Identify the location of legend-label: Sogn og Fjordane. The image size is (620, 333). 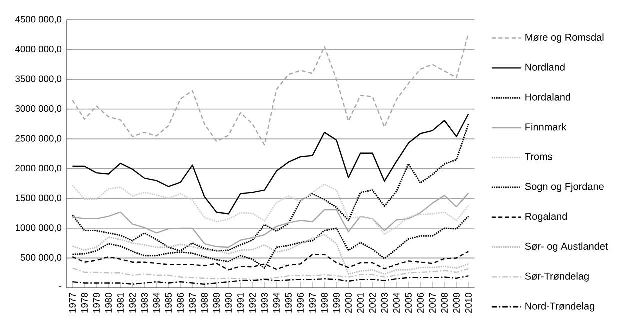
(564, 187).